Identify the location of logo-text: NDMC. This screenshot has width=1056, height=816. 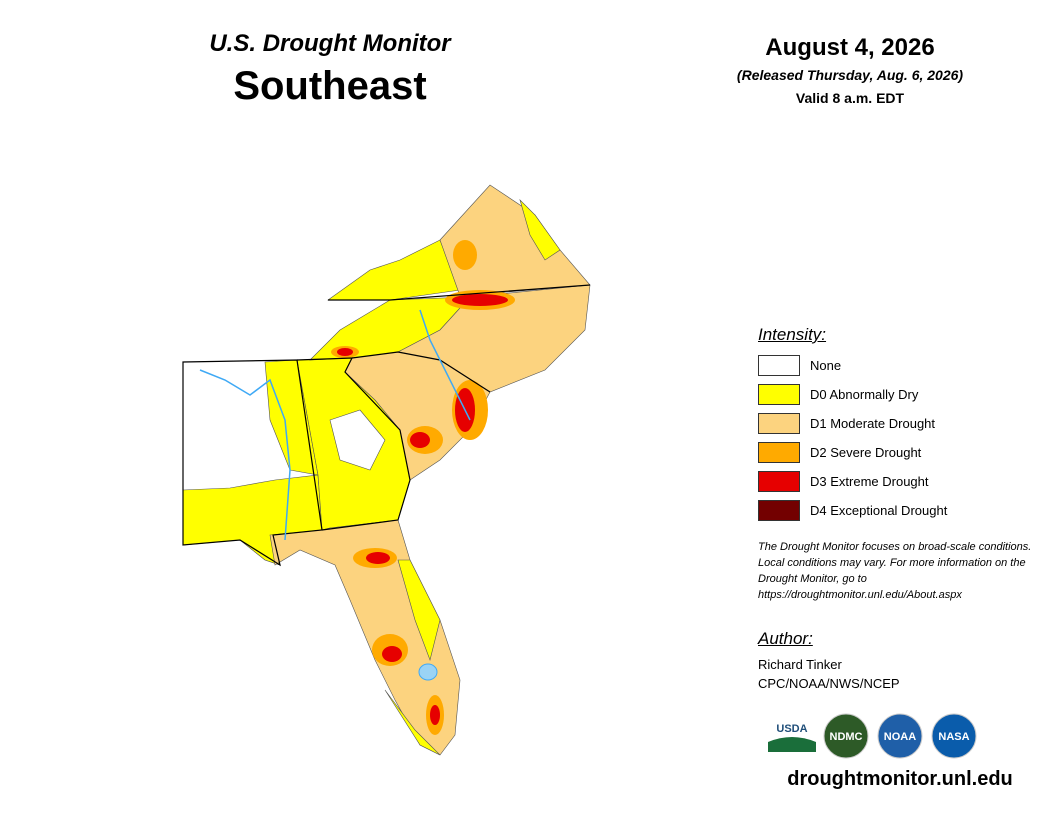
(846, 737).